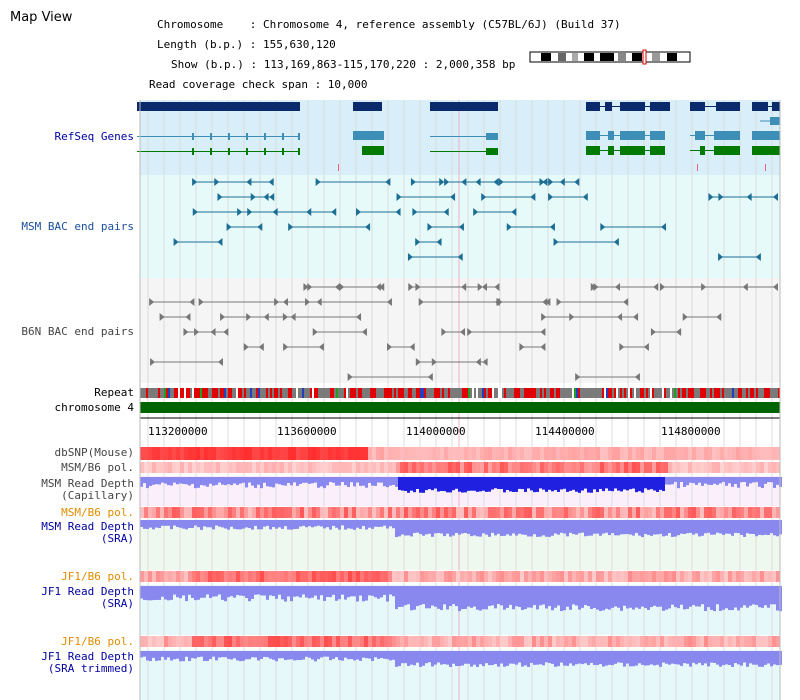 The height and width of the screenshot is (700, 800). I want to click on axis-tick-5: 114800000, so click(691, 431).